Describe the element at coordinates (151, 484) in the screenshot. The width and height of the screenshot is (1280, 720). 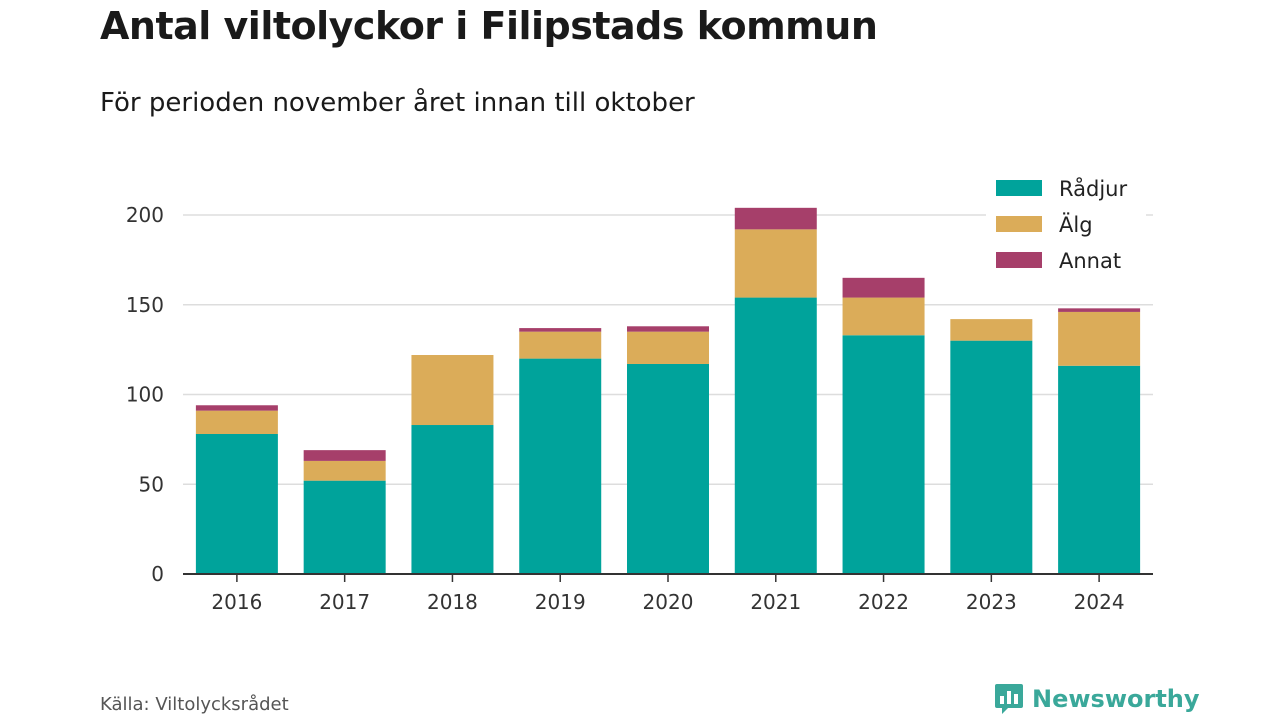
I see `y-tick-label: 50` at that location.